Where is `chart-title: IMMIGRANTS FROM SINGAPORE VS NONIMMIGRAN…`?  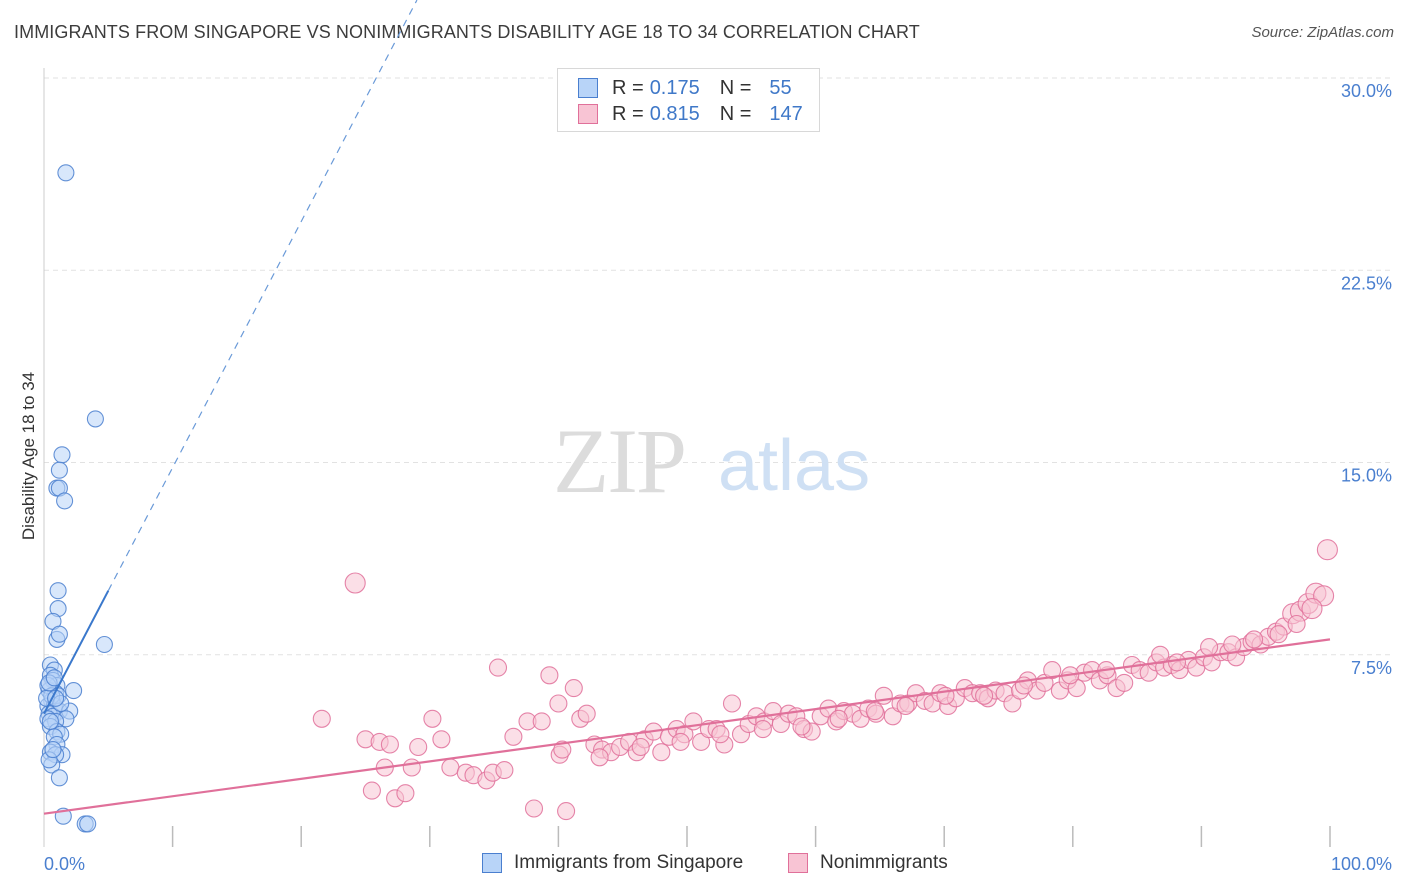 chart-title: IMMIGRANTS FROM SINGAPORE VS NONIMMIGRAN… is located at coordinates (467, 32).